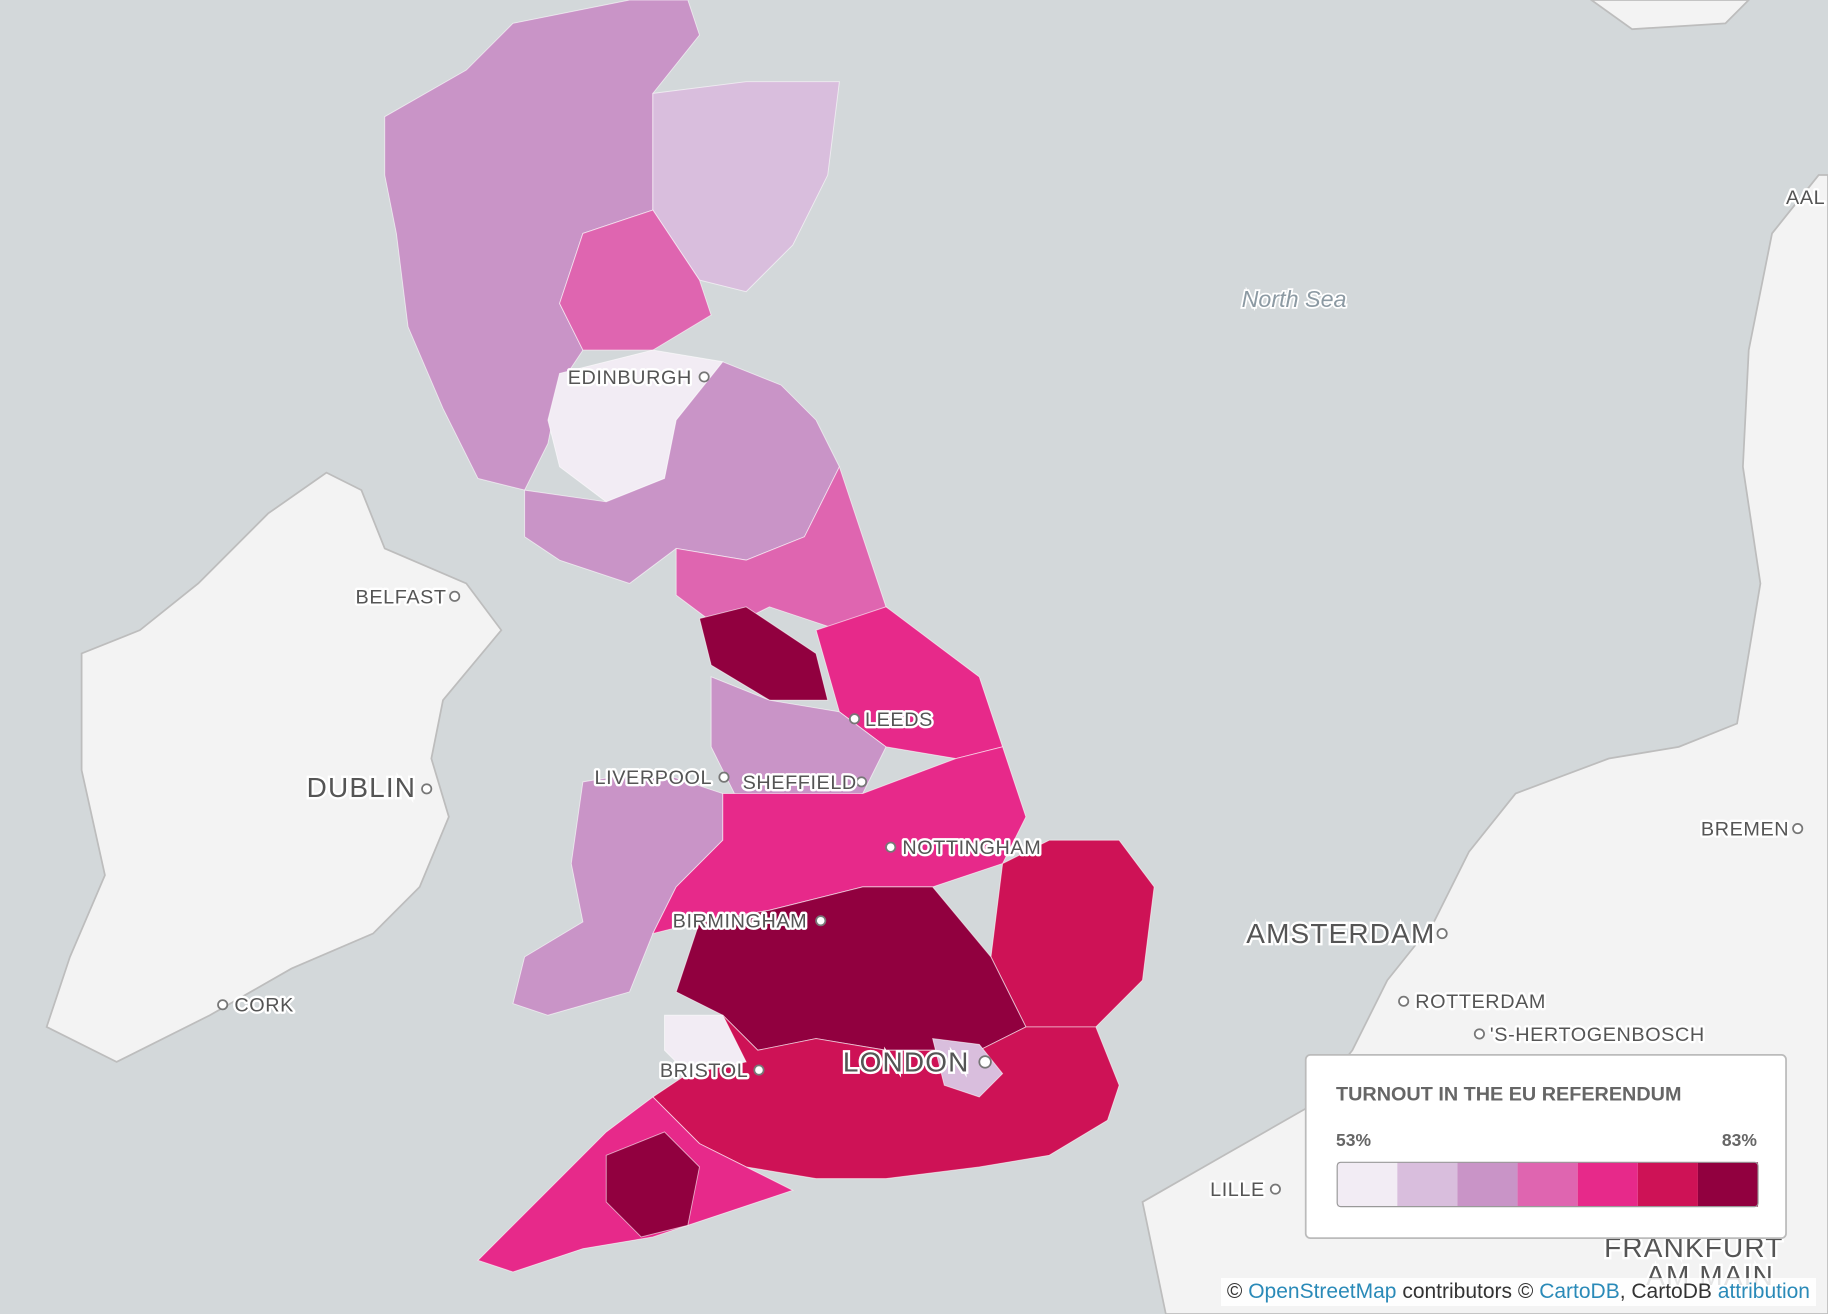  Describe the element at coordinates (899, 720) in the screenshot. I see `city-label: LEEDS` at that location.